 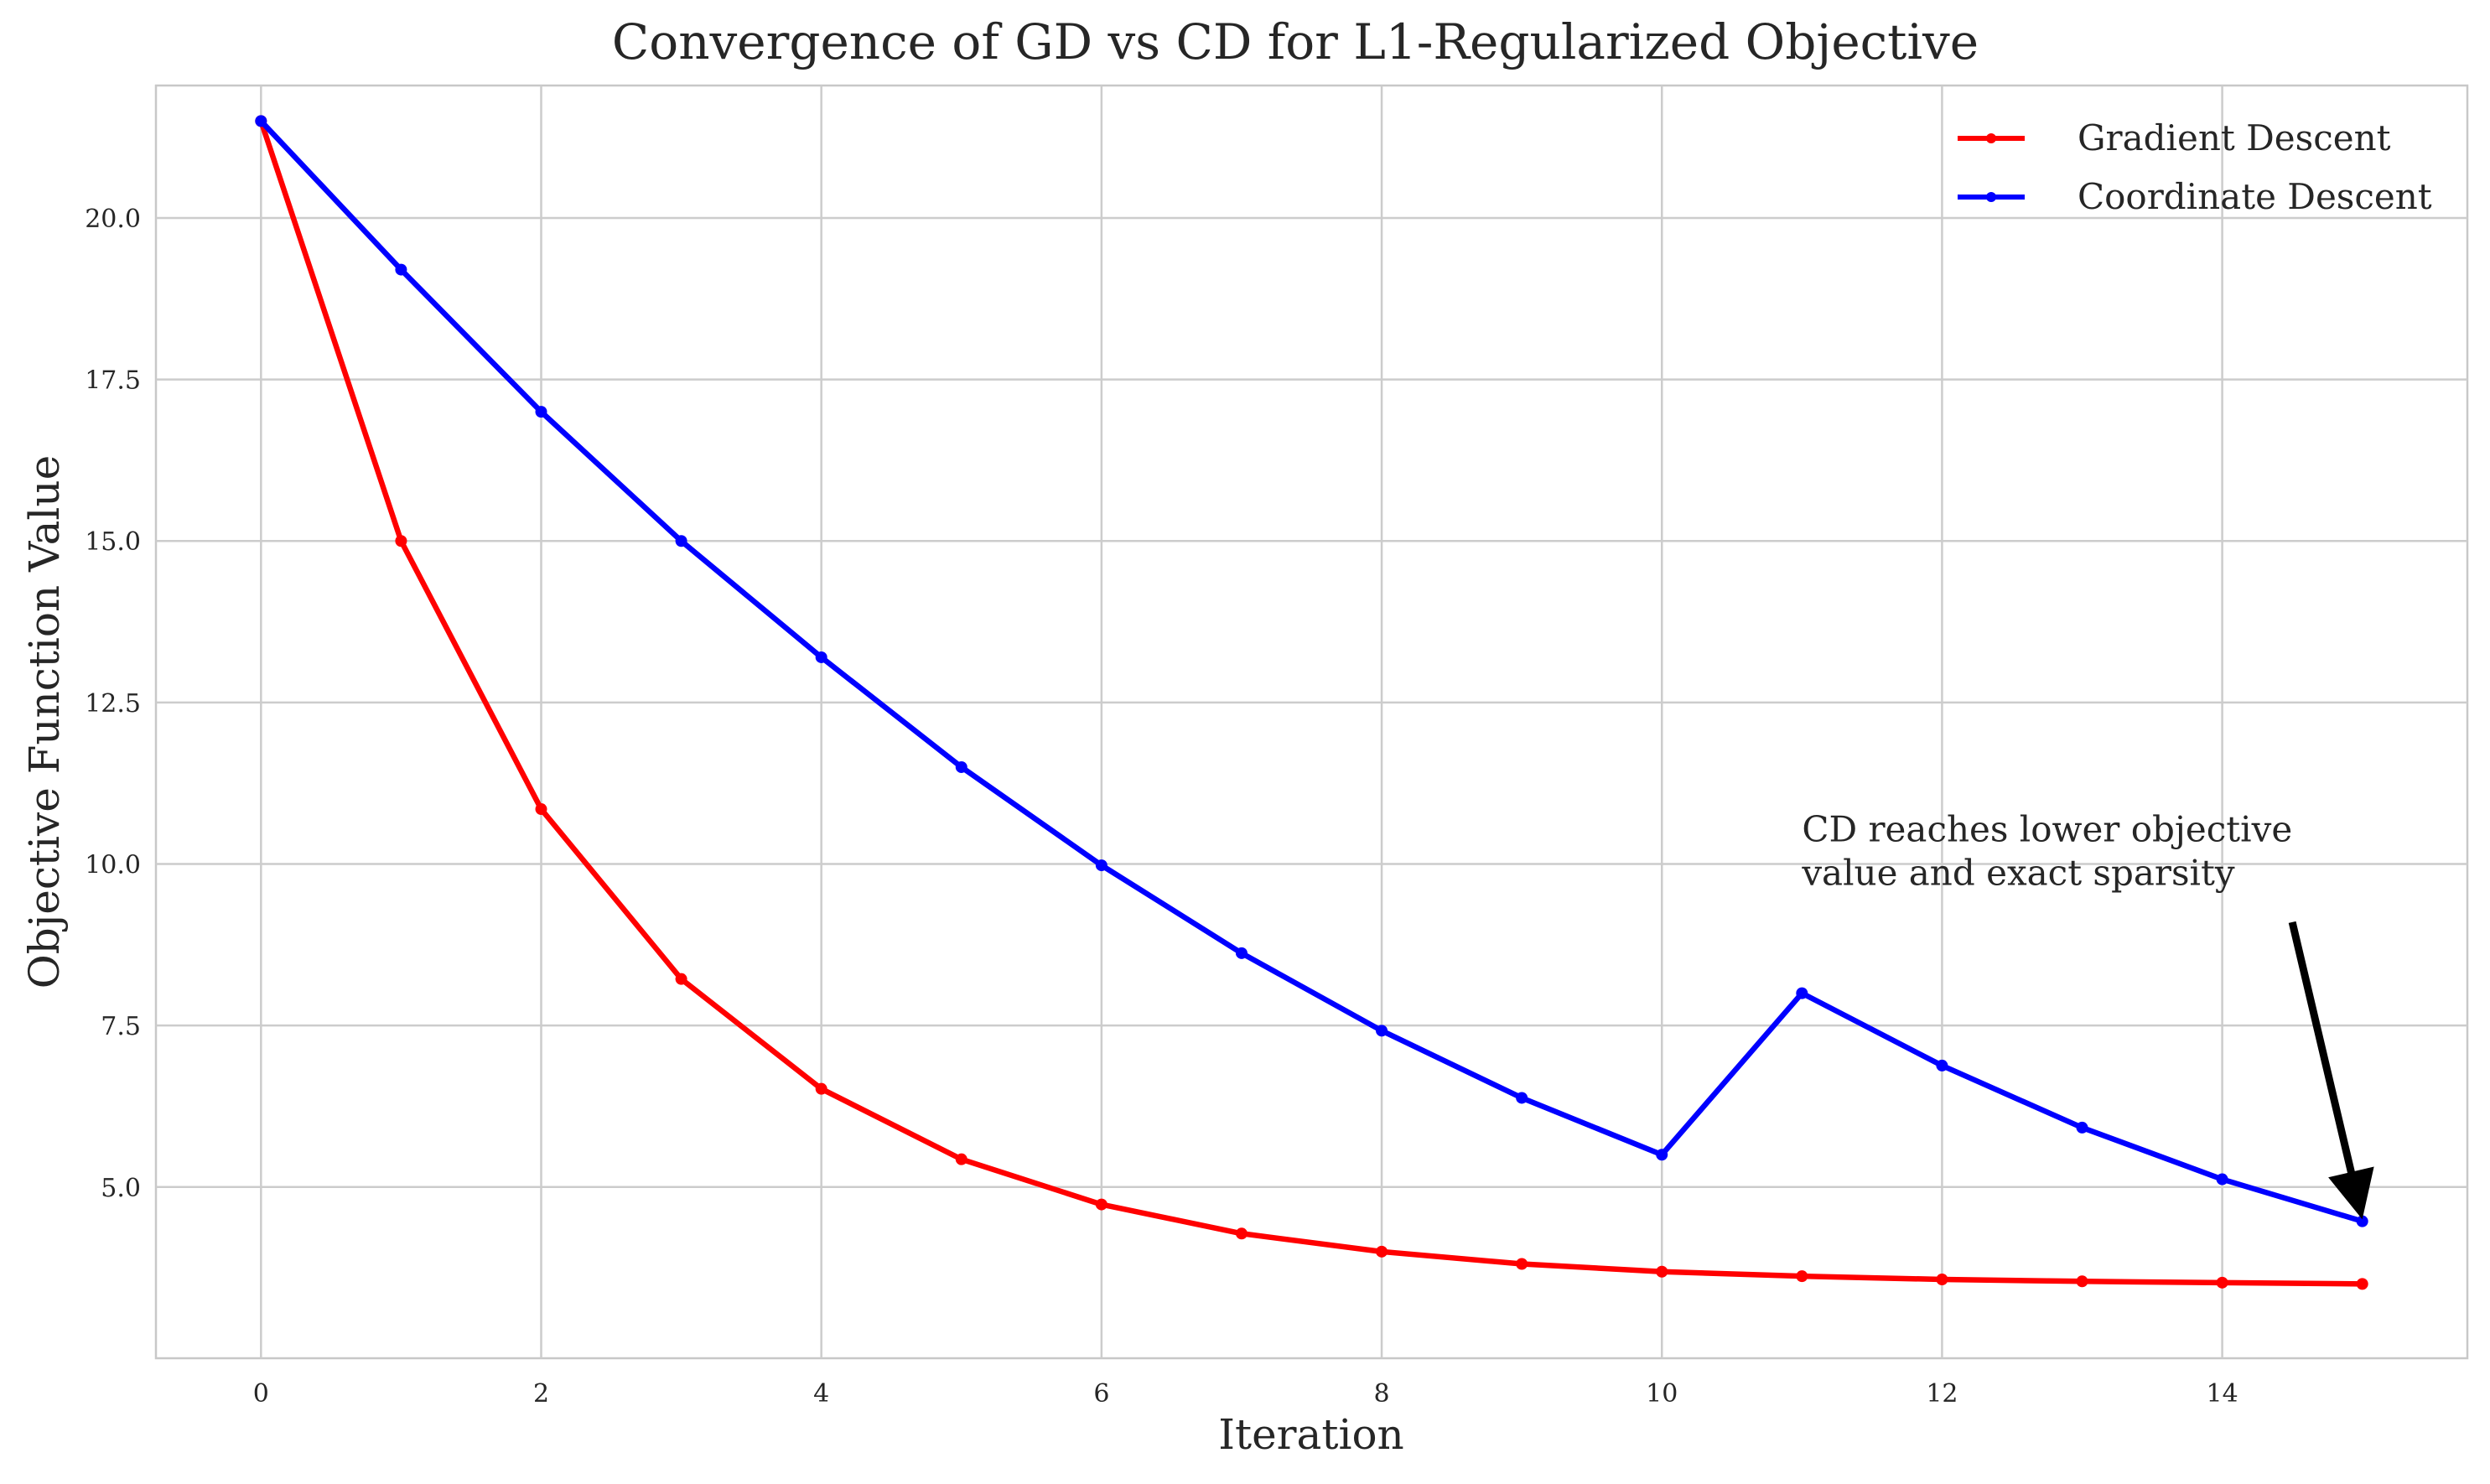 What do you see at coordinates (2222, 1394) in the screenshot?
I see `x-tick-label: 14` at bounding box center [2222, 1394].